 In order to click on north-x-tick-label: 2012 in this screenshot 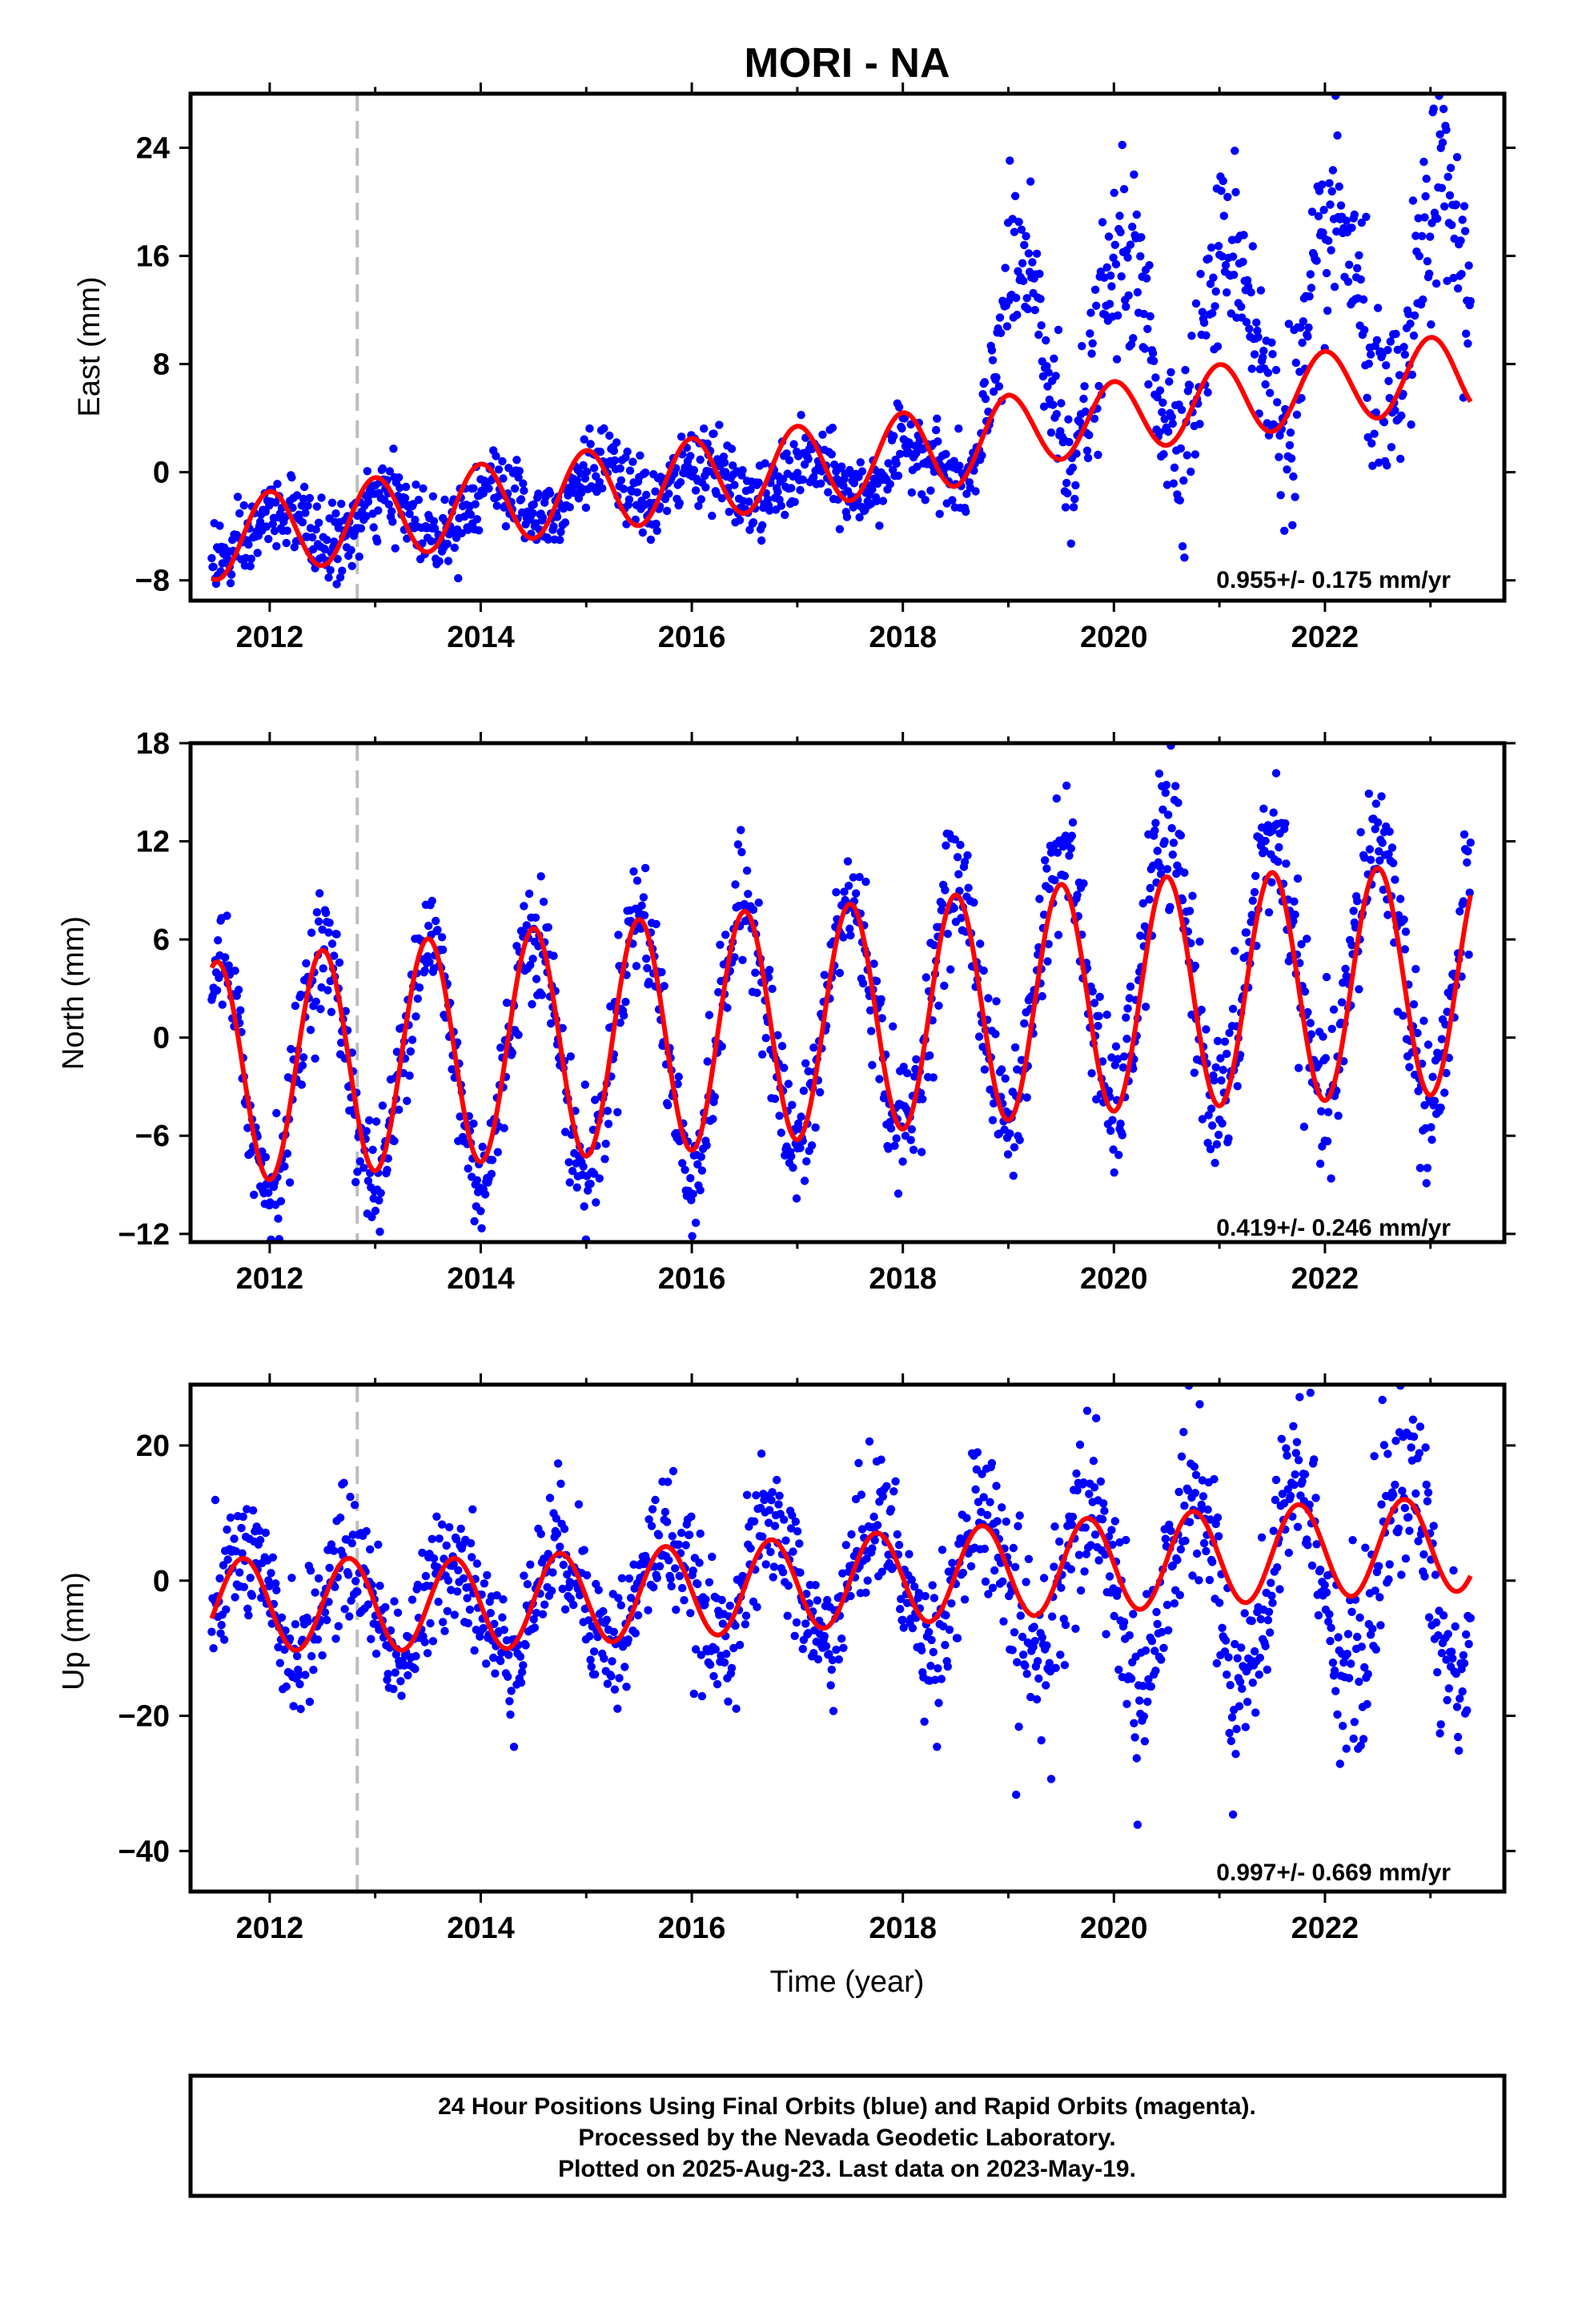, I will do `click(270, 1279)`.